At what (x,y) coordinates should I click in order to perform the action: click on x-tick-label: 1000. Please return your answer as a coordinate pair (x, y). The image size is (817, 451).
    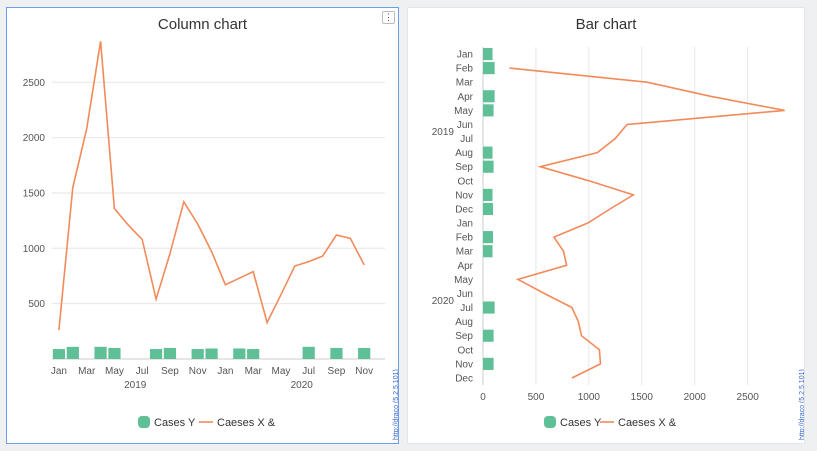
    Looking at the image, I should click on (589, 397).